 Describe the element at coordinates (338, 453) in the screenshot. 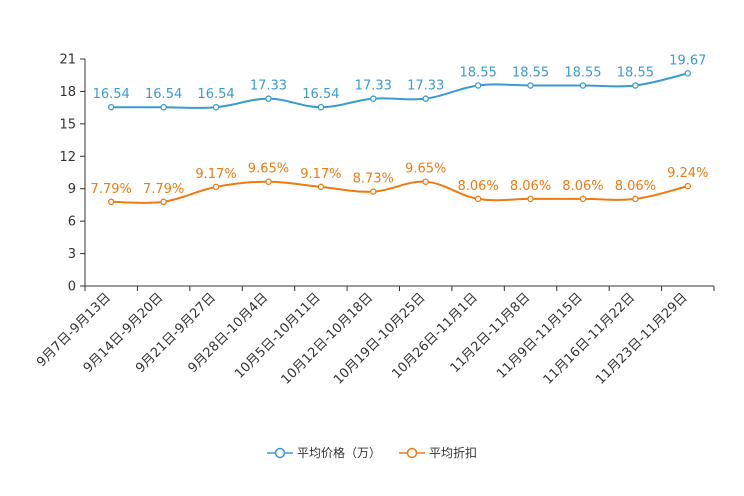

I see `legend-price-label: 平均价格（万）` at that location.